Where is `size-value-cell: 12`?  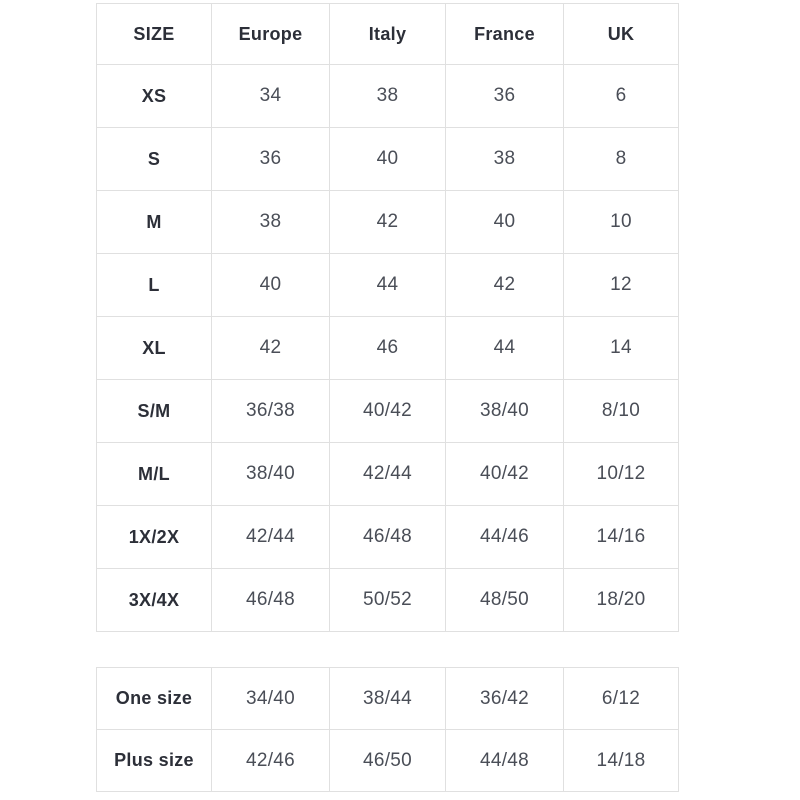 size-value-cell: 12 is located at coordinates (621, 285).